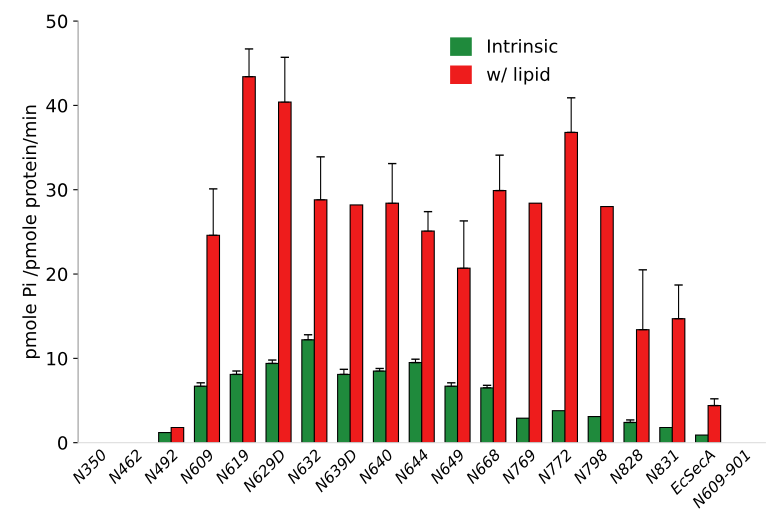 This screenshot has height=527, width=781. Describe the element at coordinates (63, 443) in the screenshot. I see `y-tick-label: 0` at that location.